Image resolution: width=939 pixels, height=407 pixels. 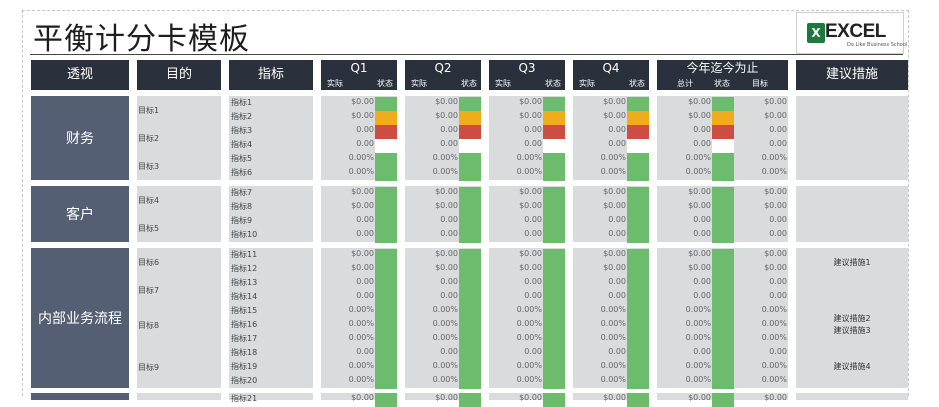 What do you see at coordinates (617, 295) in the screenshot?
I see `q4-actual-14: 0.00` at bounding box center [617, 295].